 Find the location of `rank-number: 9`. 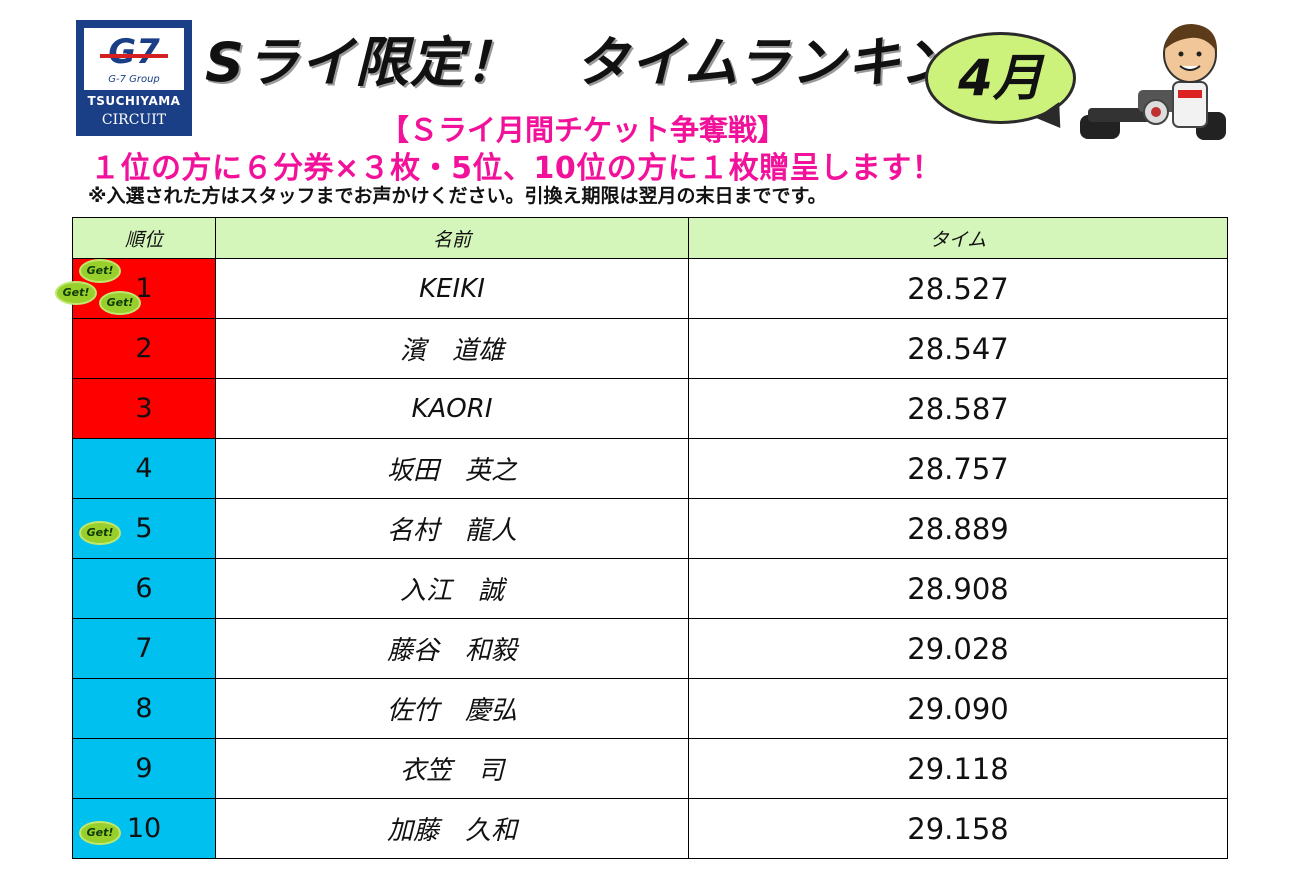

rank-number: 9 is located at coordinates (144, 768).